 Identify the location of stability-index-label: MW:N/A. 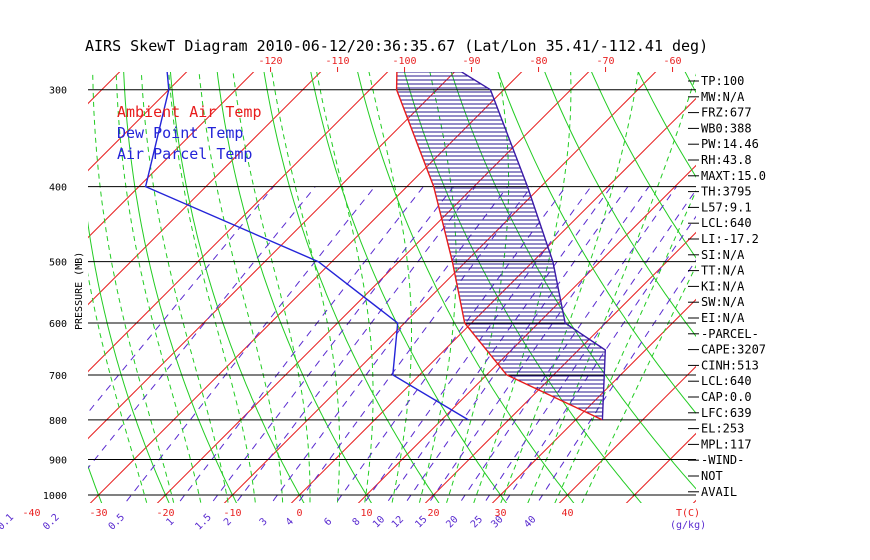
(723, 97).